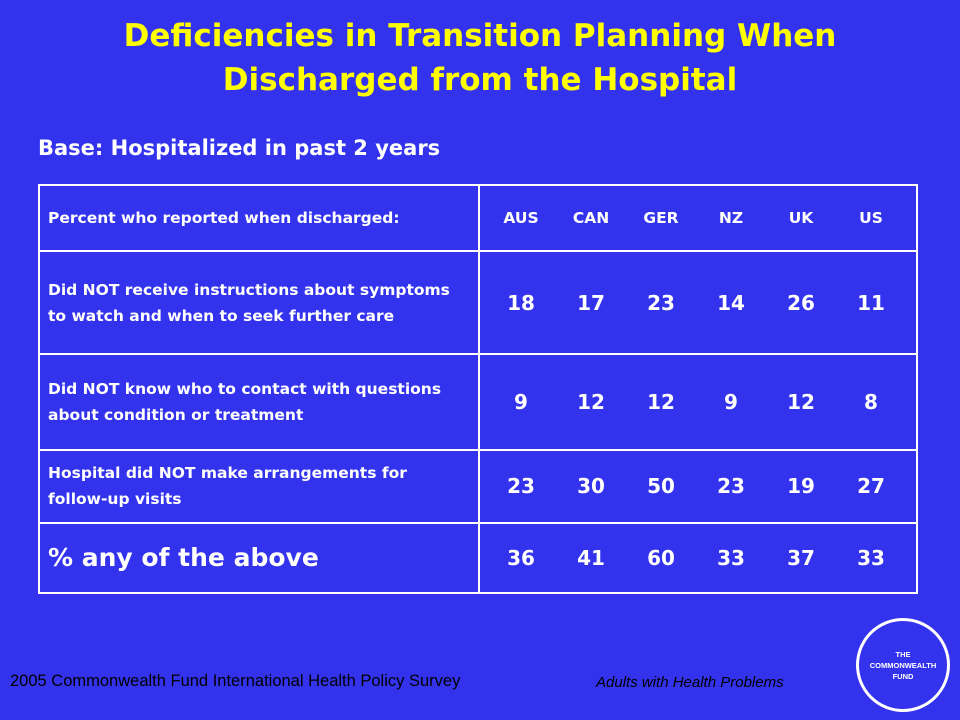  Describe the element at coordinates (871, 402) in the screenshot. I see `value-cell: 8` at that location.